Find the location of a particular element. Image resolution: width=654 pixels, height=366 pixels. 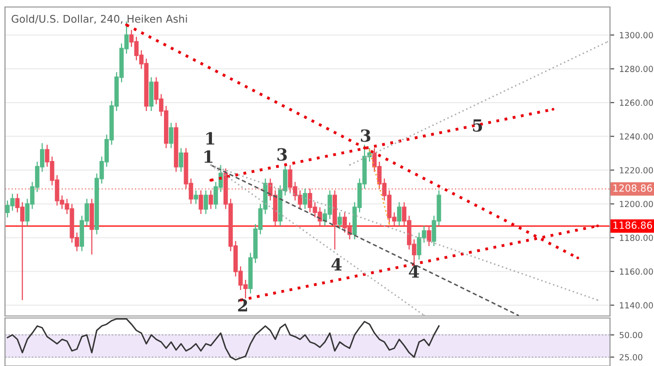

y-tick-label: 1280.00 is located at coordinates (636, 69).